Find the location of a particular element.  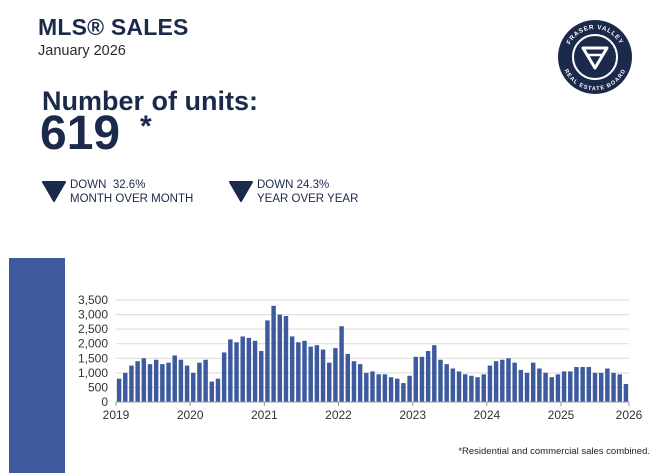

page-title: MLS® SALES is located at coordinates (113, 27).